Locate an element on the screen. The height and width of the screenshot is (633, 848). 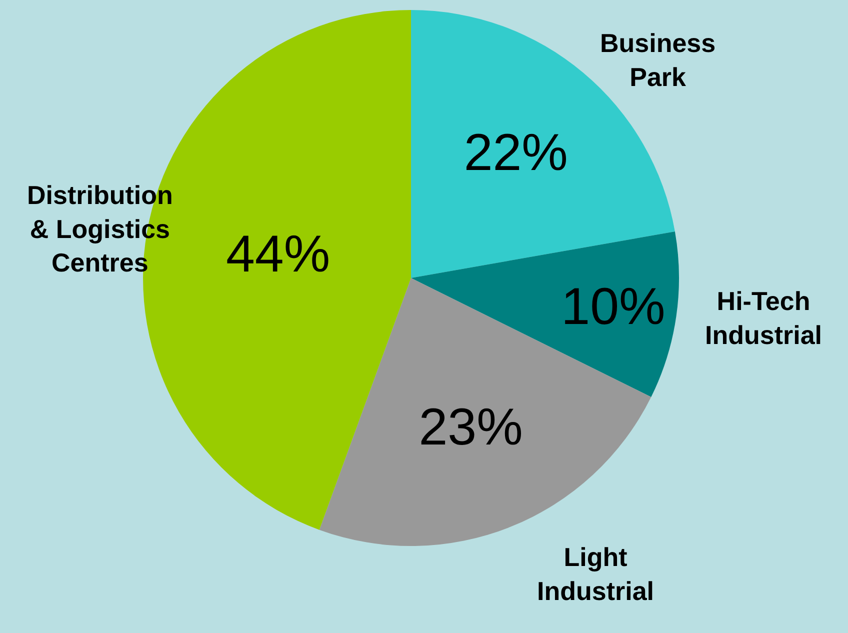
slice-label: Hi-Tech Industrial is located at coordinates (763, 318).